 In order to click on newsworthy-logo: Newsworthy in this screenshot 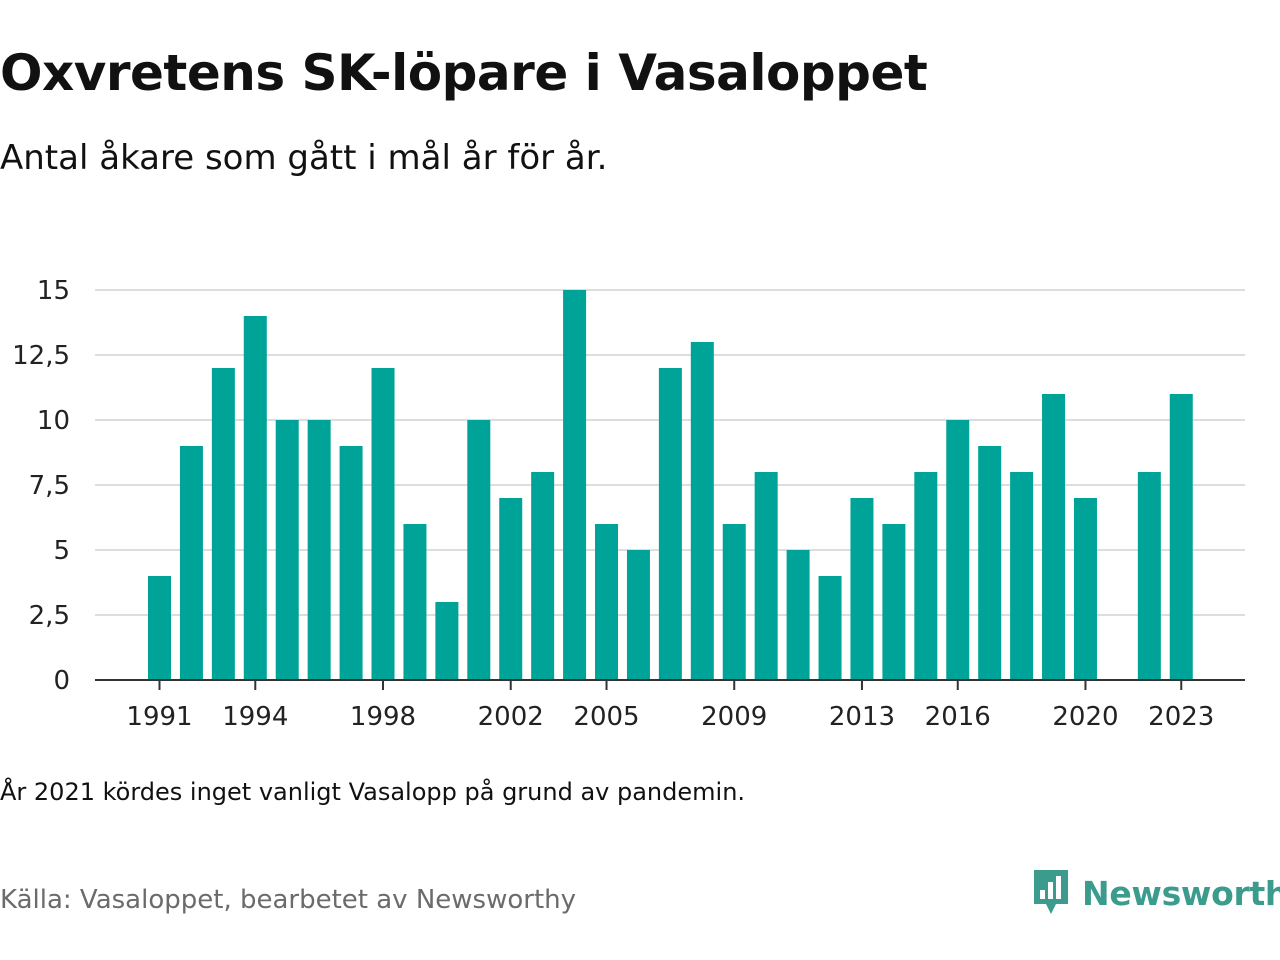, I will do `click(1156, 893)`.